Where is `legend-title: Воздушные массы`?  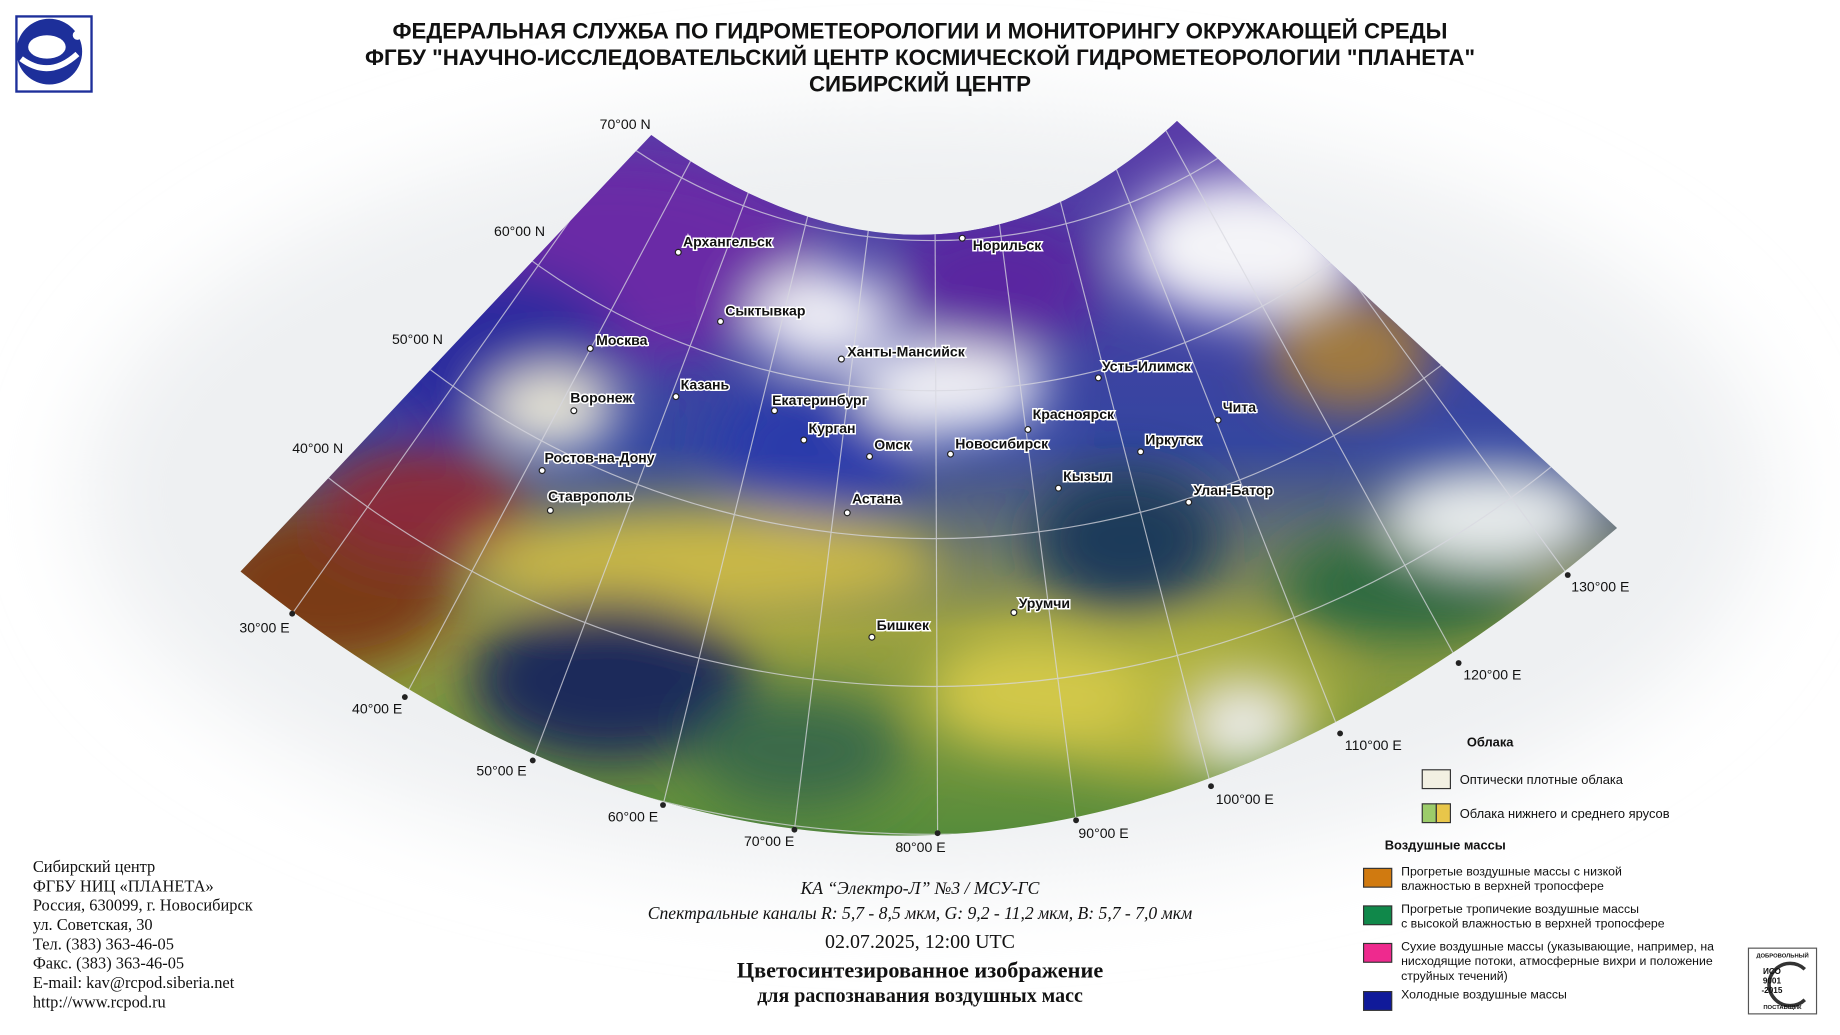 legend-title: Воздушные массы is located at coordinates (1445, 845).